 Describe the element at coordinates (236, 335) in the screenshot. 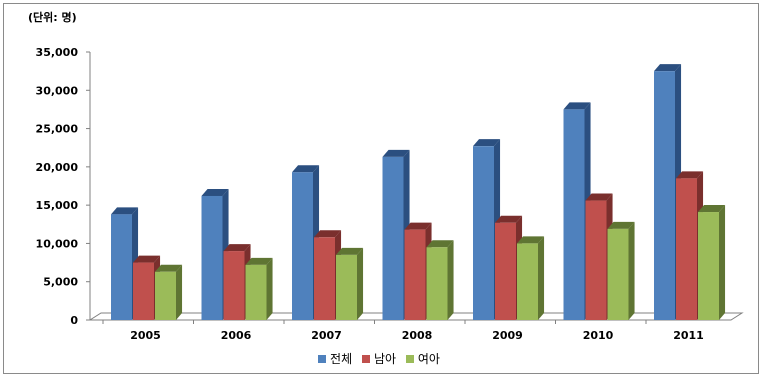

I see `x-tick-label: 2006` at that location.